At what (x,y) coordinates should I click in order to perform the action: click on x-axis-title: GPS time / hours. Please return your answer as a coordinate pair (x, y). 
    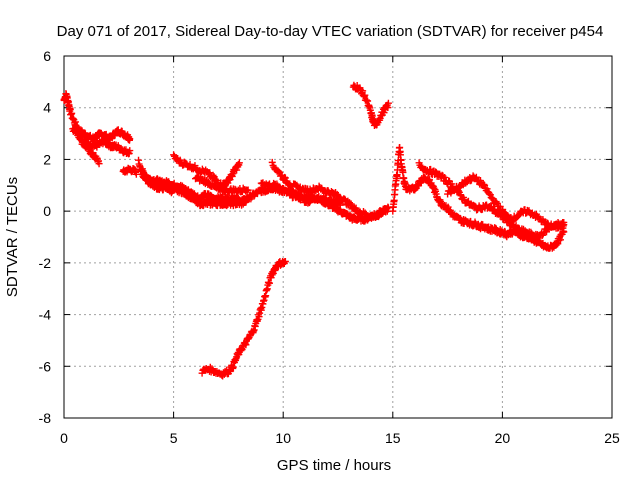
    Looking at the image, I should click on (334, 465).